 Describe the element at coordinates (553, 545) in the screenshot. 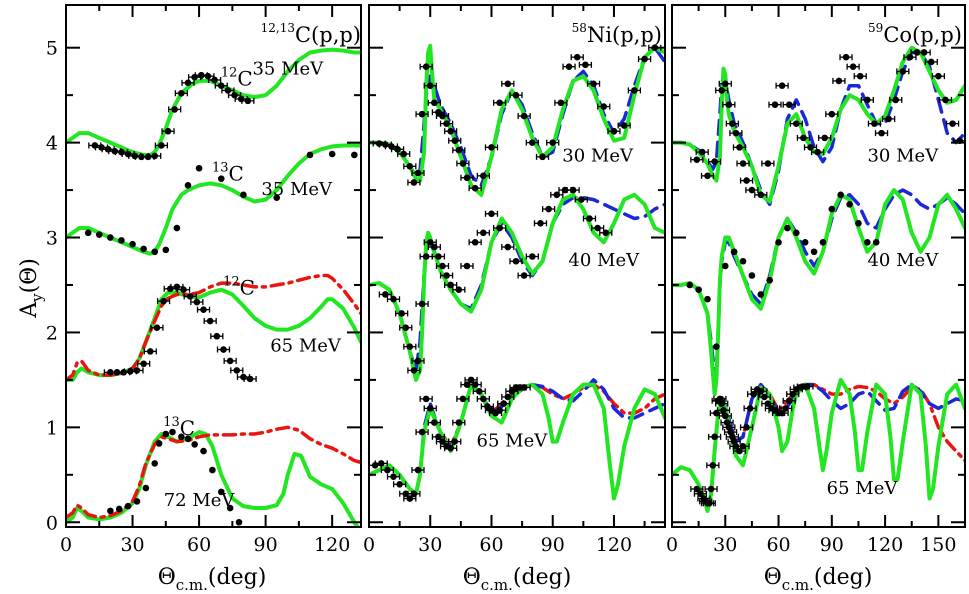

I see `x-tick-label: 90` at that location.